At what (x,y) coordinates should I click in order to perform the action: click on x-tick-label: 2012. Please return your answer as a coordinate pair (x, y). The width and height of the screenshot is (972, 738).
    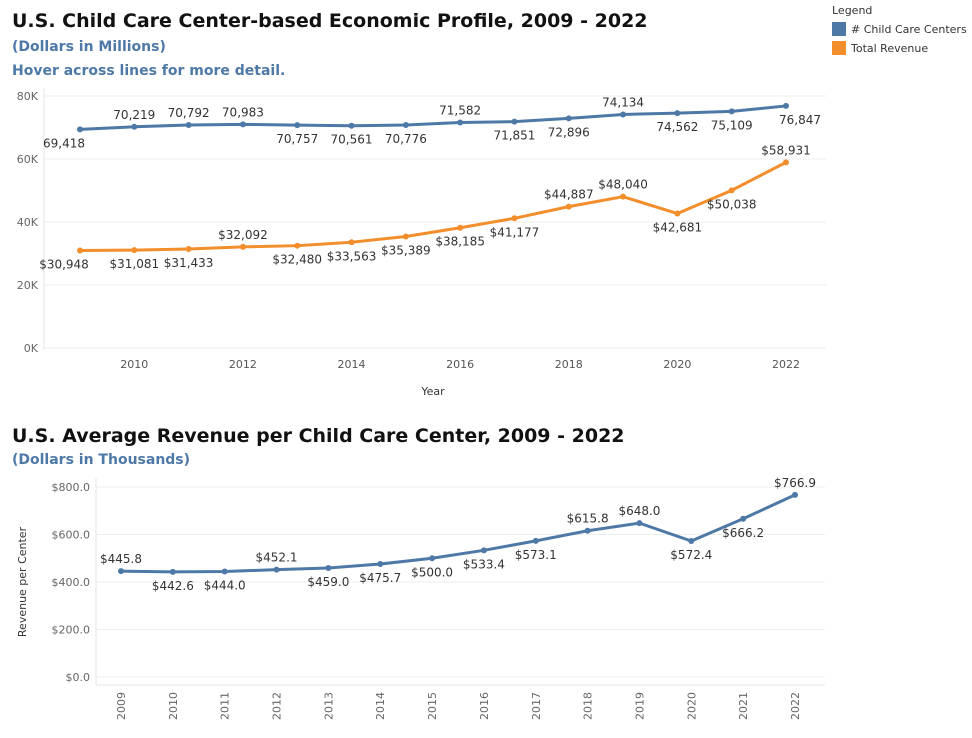
    Looking at the image, I should click on (243, 364).